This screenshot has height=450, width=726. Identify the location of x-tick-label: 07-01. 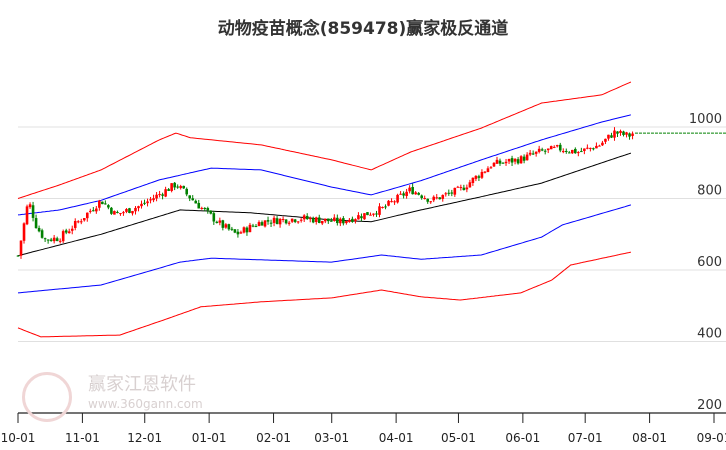
(585, 438).